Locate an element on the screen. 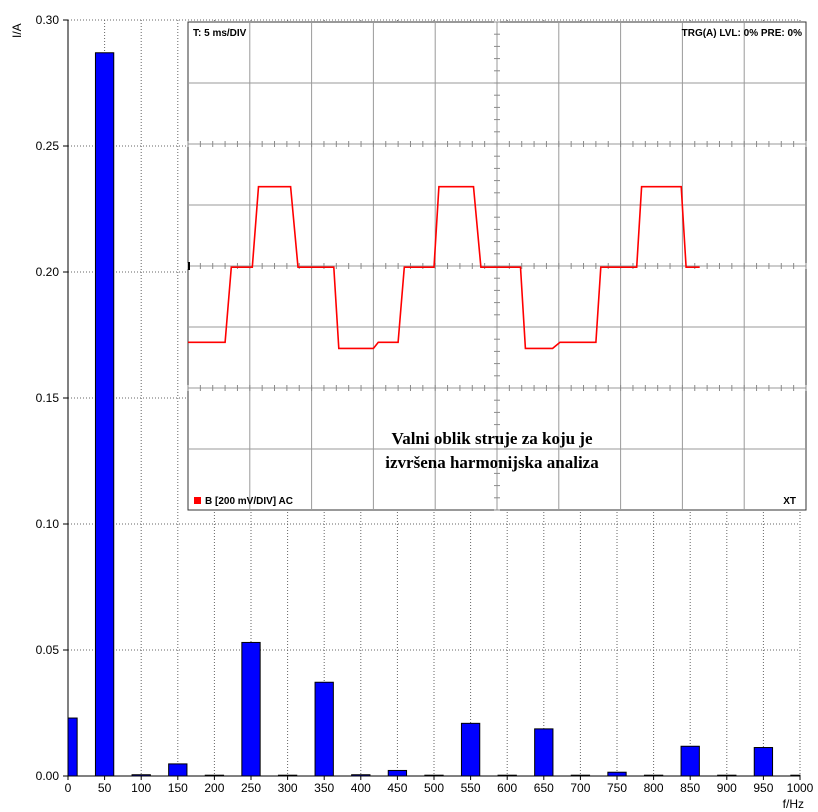 Image resolution: width=818 pixels, height=812 pixels. inset-trigger-label: TRG(A) LVL: 0% PRE: 0% is located at coordinates (742, 33).